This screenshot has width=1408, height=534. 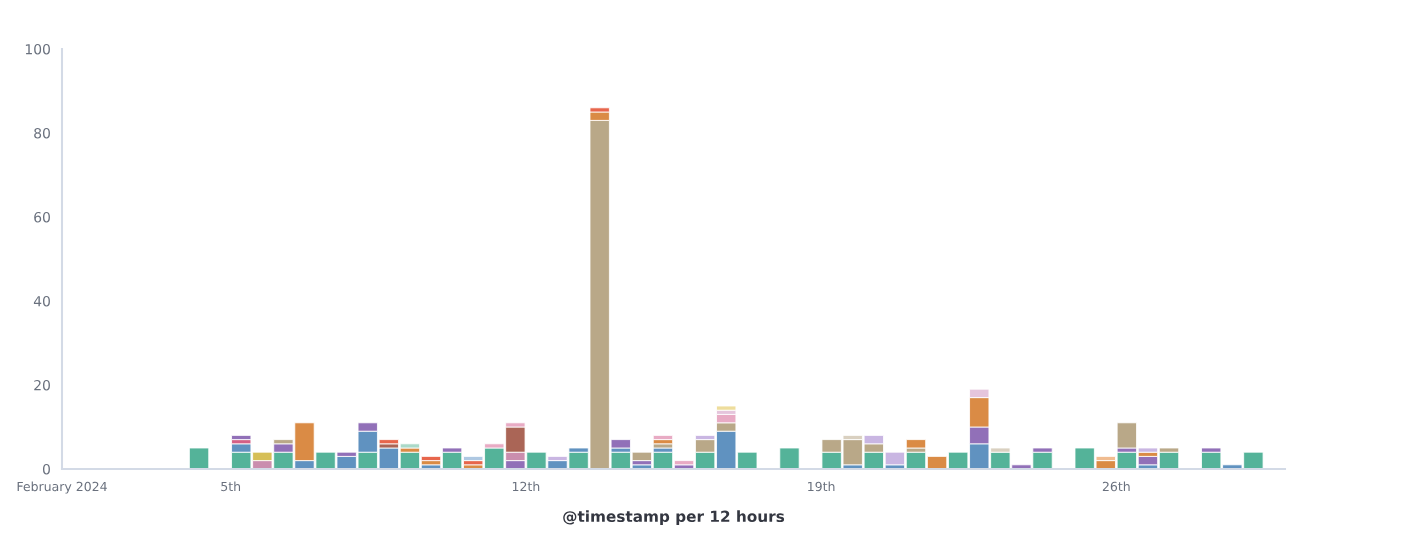 I want to click on x-tick-label: 26th, so click(x=1116, y=486).